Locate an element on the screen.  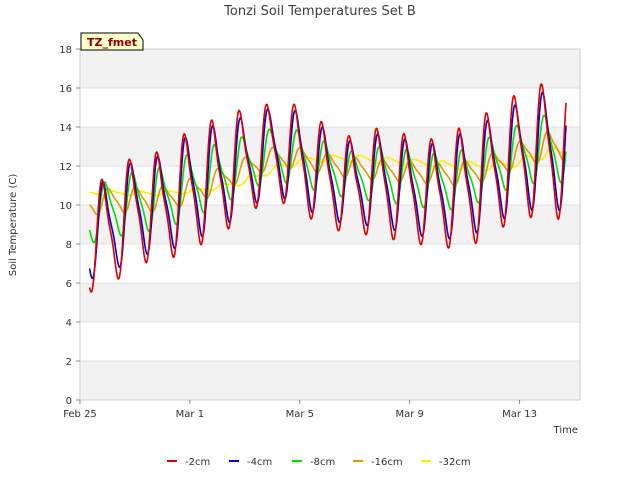
y-tick-label: 8 is located at coordinates (69, 245).